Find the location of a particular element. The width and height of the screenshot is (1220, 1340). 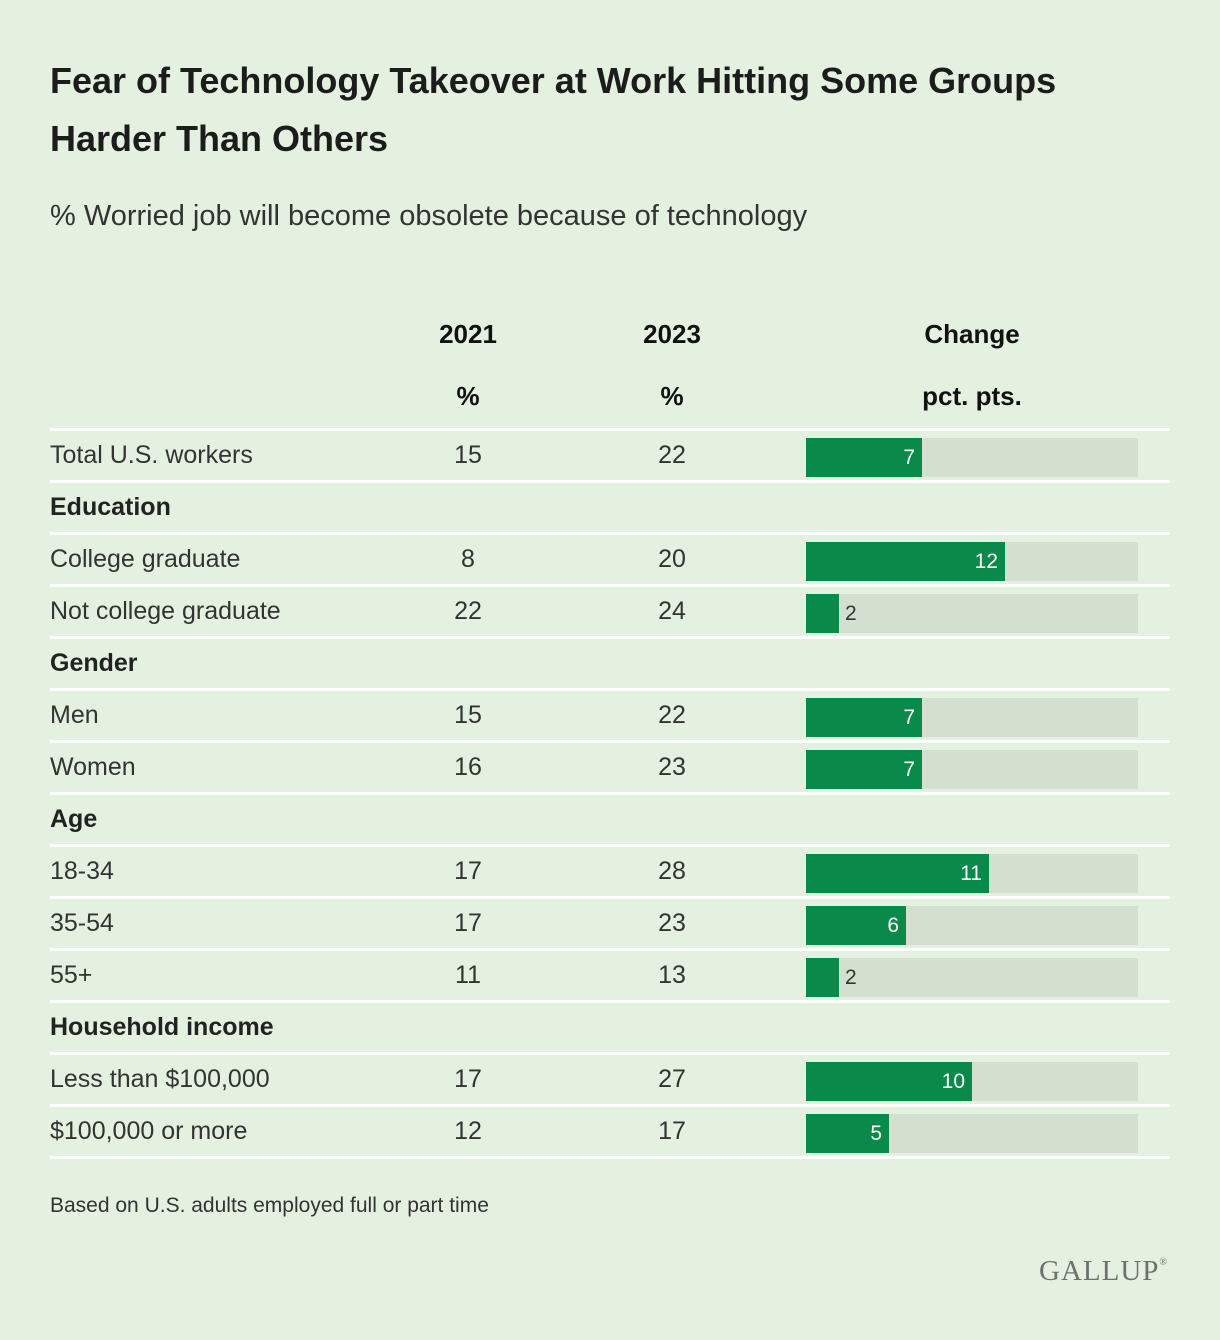

table-row: College graduate 8 20 12 is located at coordinates (610, 561).